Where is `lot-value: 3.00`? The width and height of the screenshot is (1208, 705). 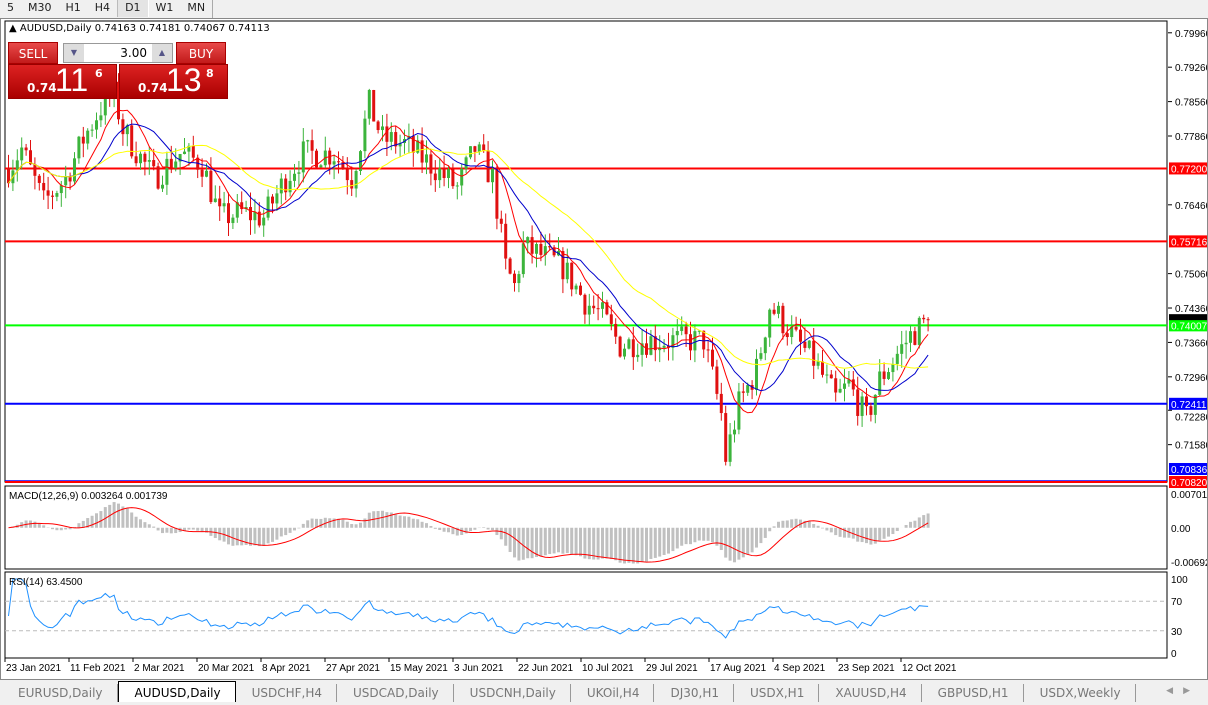 lot-value: 3.00 is located at coordinates (133, 53).